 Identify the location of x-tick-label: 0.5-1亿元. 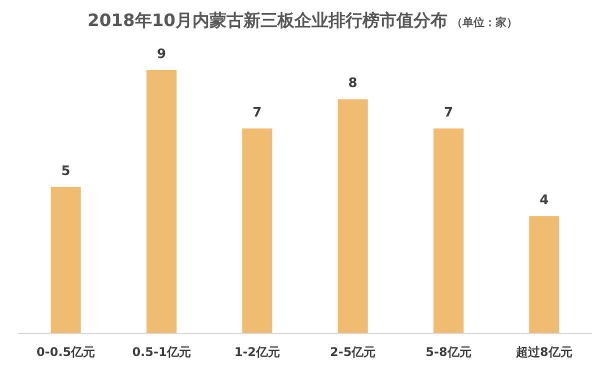
(161, 352).